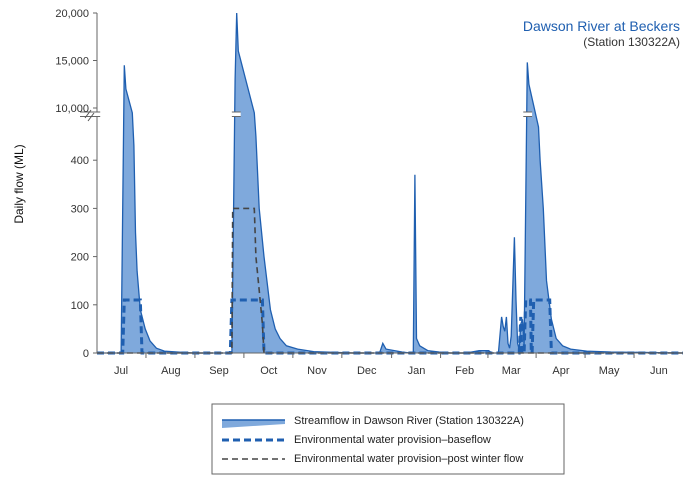  What do you see at coordinates (601, 26) in the screenshot?
I see `chart-title: Dawson River at Beckers` at bounding box center [601, 26].